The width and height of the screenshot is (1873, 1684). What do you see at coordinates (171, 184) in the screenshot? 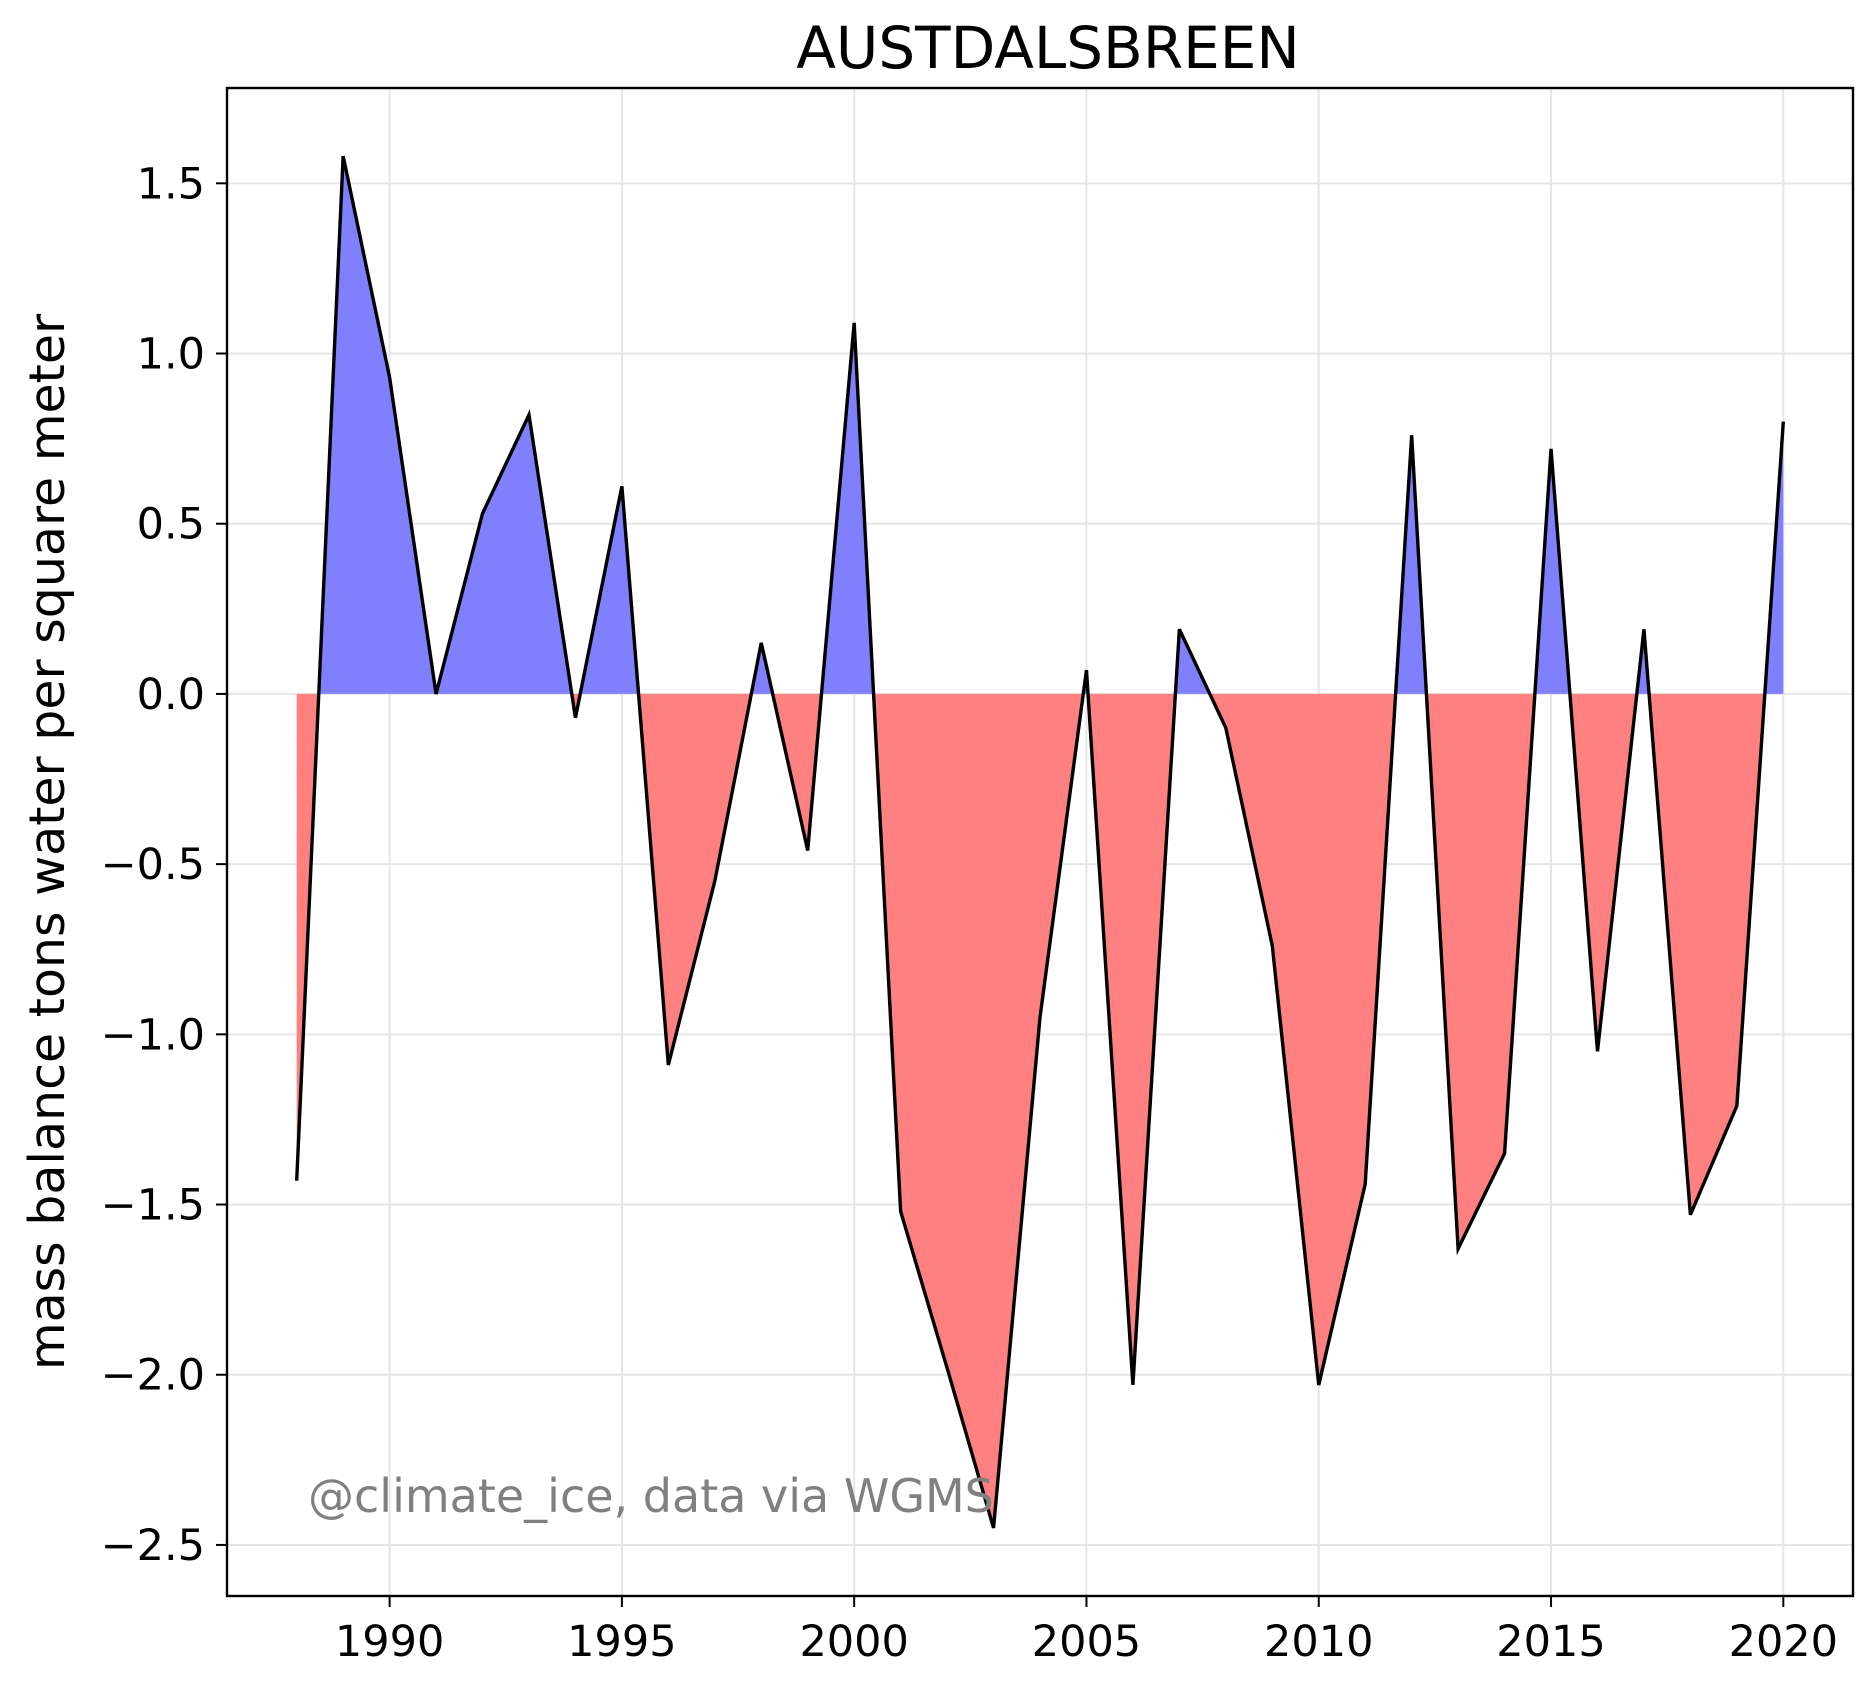
I see `y-tick-label: 1.5` at bounding box center [171, 184].